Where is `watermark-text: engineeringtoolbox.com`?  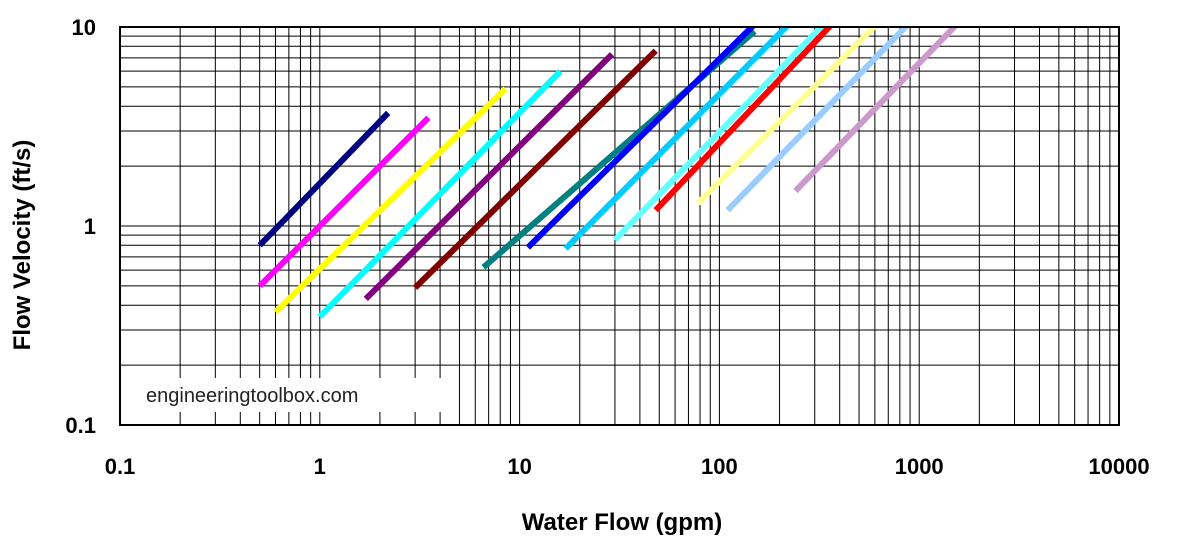 watermark-text: engineeringtoolbox.com is located at coordinates (252, 396).